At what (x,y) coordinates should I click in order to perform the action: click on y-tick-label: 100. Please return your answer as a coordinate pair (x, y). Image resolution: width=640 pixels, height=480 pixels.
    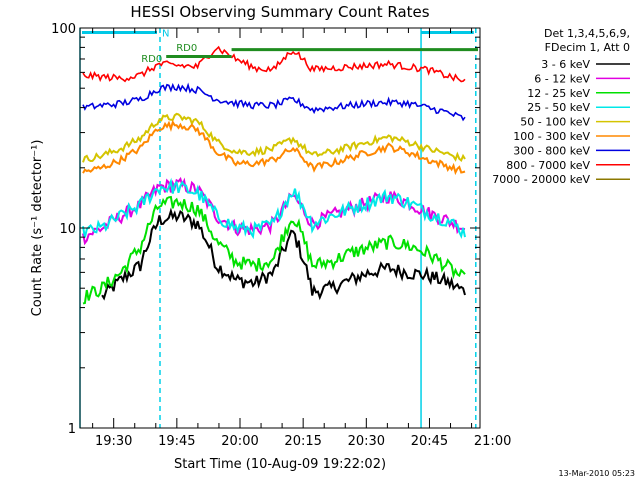
    Looking at the image, I should click on (63, 29).